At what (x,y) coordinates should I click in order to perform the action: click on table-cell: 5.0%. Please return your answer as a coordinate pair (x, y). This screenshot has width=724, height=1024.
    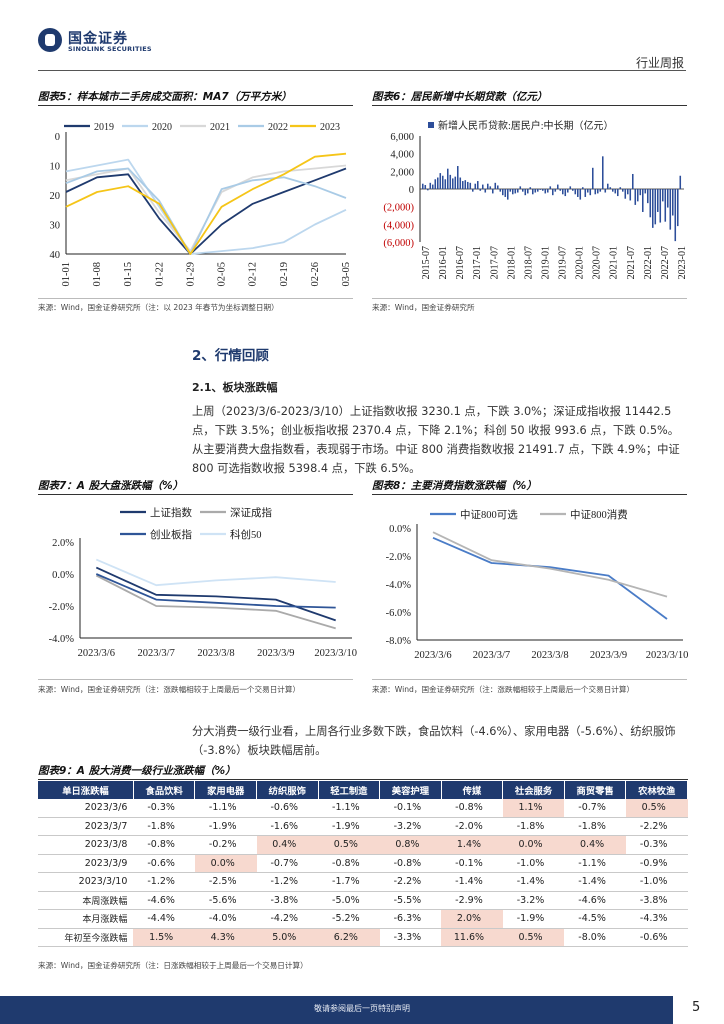
    Looking at the image, I should click on (287, 937).